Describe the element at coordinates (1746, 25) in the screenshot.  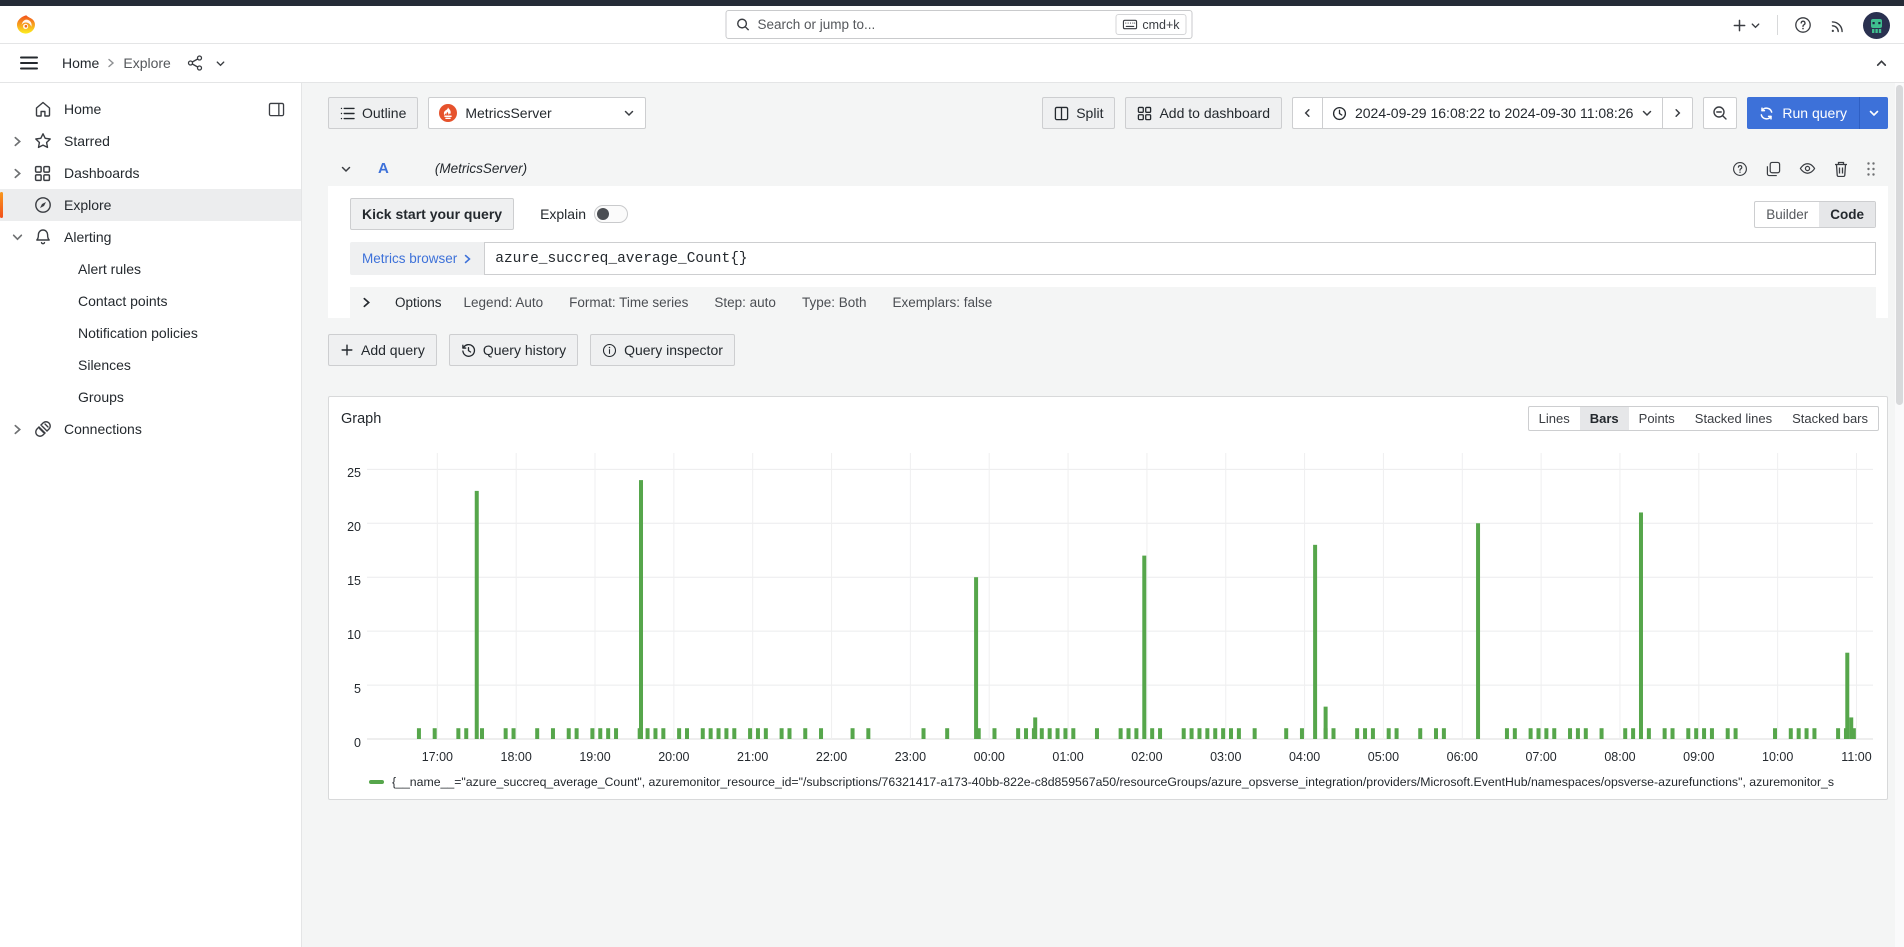
I see `new-menu-button` at that location.